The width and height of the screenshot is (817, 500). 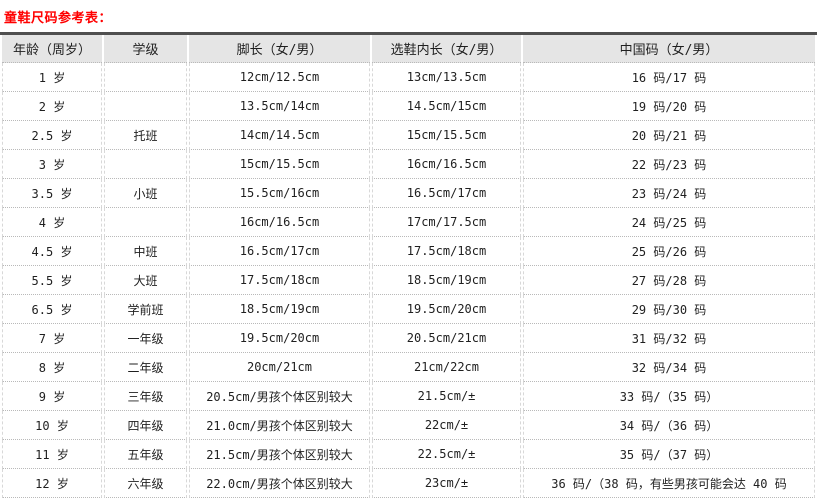 What do you see at coordinates (145, 135) in the screenshot?
I see `table-cell: 托班` at bounding box center [145, 135].